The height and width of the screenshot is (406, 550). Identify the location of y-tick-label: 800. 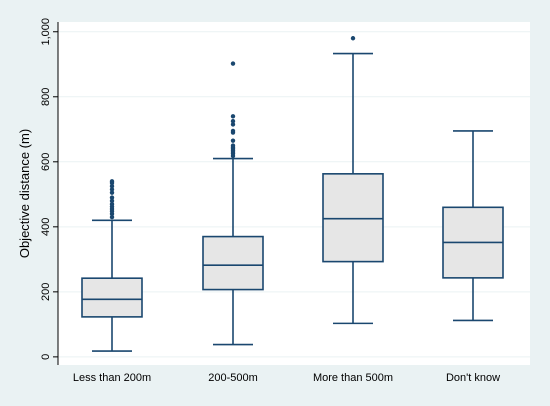
(46, 97).